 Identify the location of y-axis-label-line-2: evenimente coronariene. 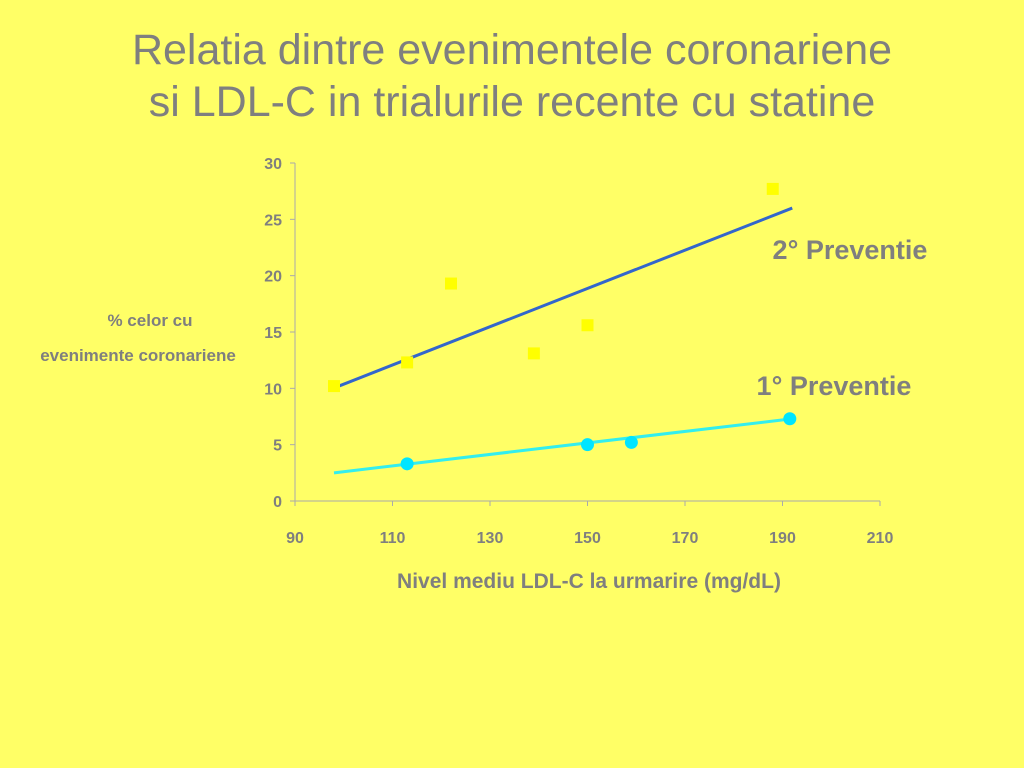
(138, 355).